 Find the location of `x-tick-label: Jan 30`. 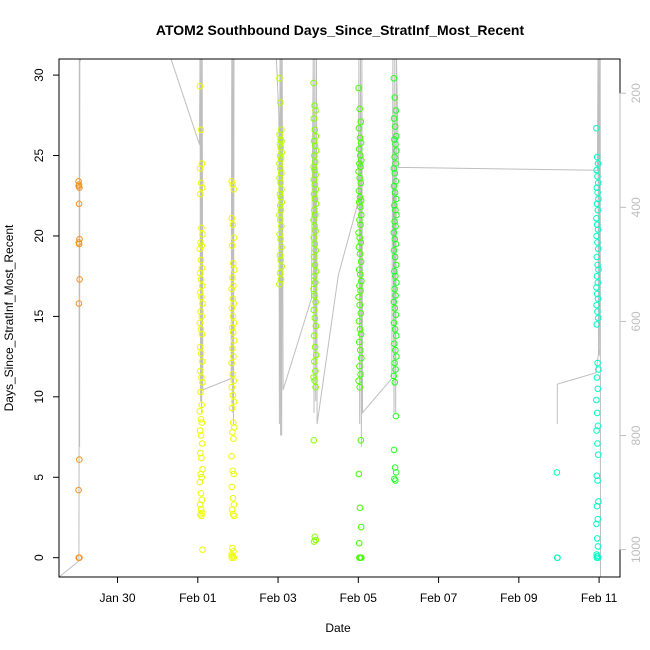

x-tick-label: Jan 30 is located at coordinates (118, 598).